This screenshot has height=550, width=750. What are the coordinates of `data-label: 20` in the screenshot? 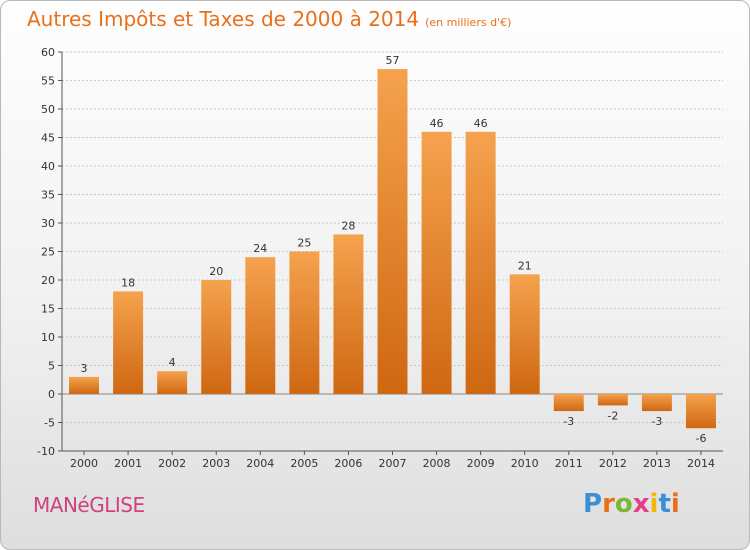 It's located at (216, 271).